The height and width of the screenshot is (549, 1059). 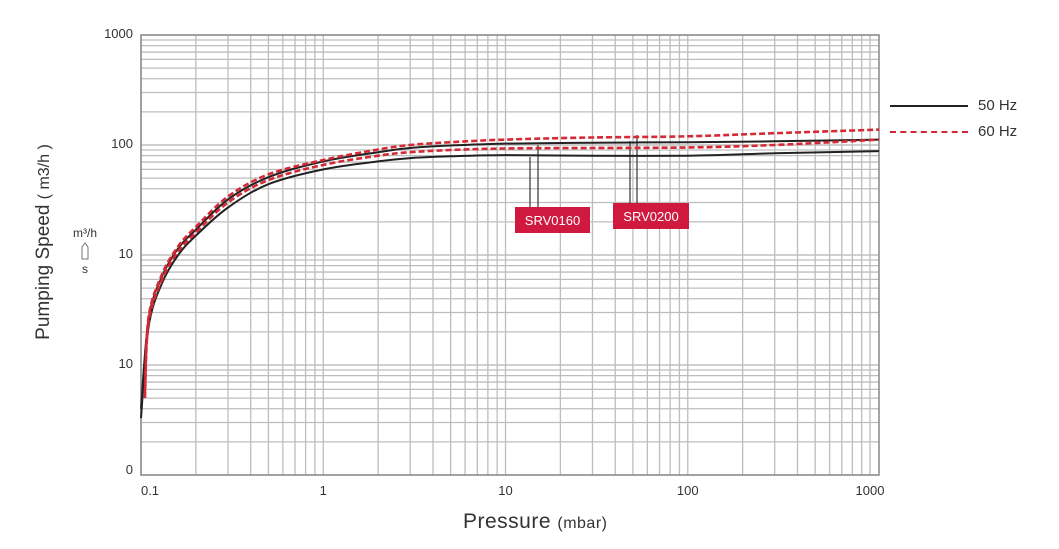 I want to click on annotation-srv0200-label: SRV0200, so click(x=651, y=216).